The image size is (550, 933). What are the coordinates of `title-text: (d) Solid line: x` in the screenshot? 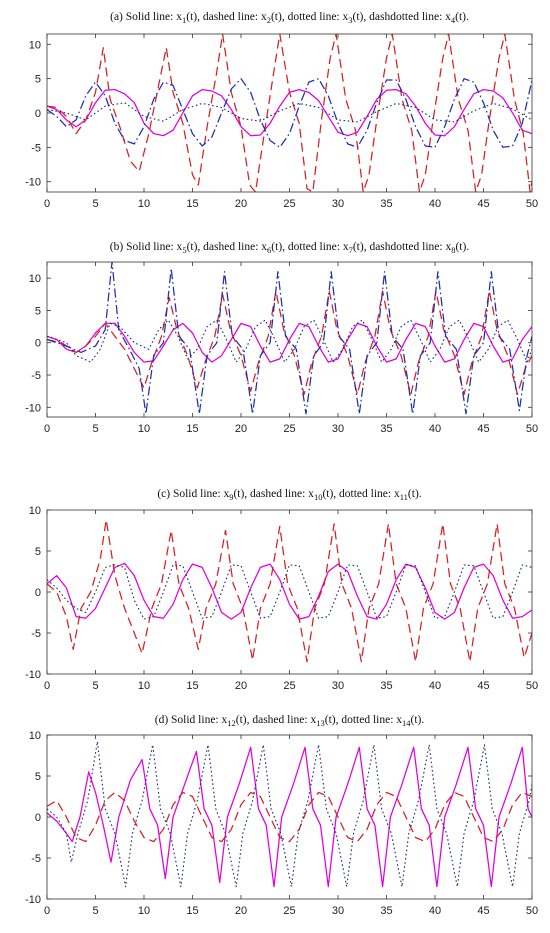 It's located at (191, 720).